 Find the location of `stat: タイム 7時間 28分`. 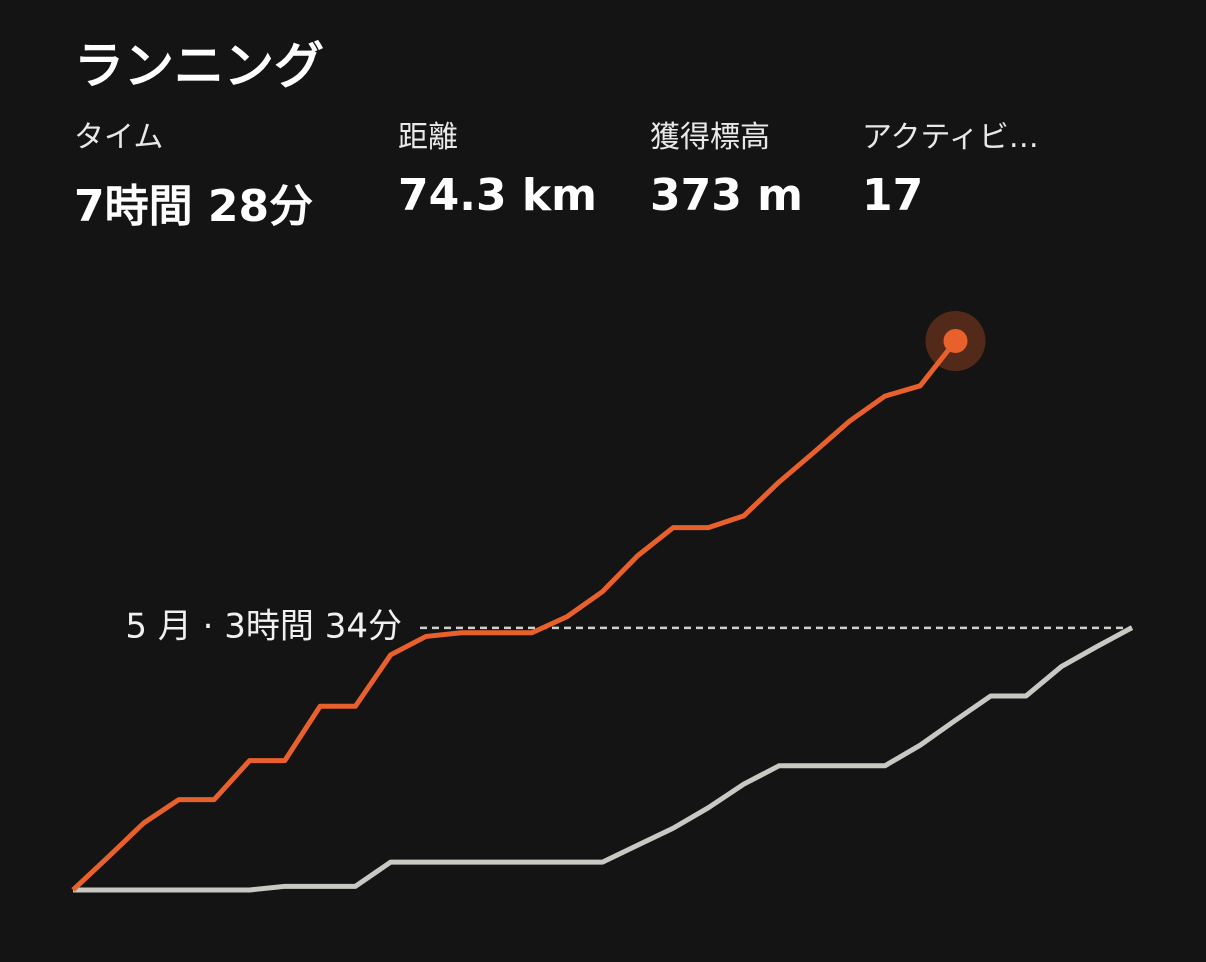

stat: タイム 7時間 28分 is located at coordinates (193, 173).